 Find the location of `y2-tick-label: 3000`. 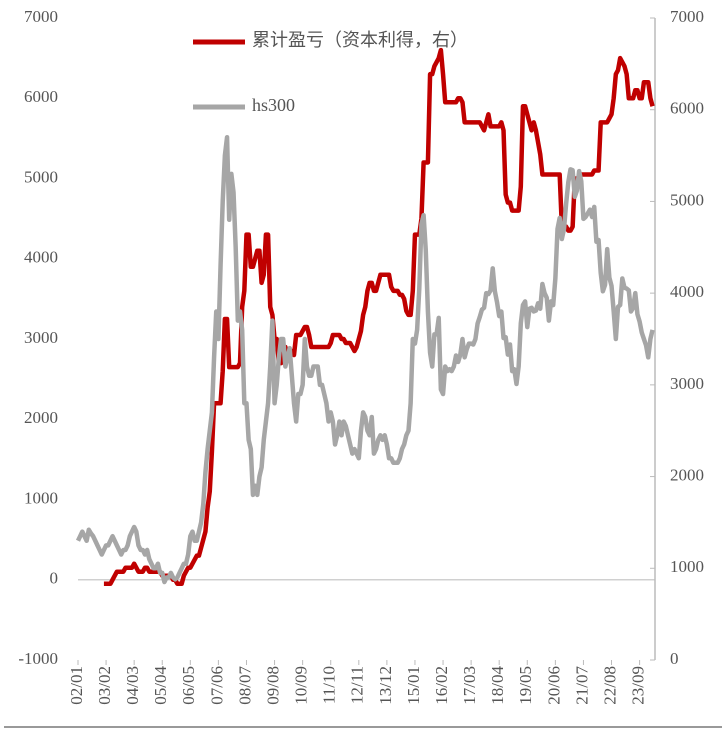

y2-tick-label: 3000 is located at coordinates (687, 383).